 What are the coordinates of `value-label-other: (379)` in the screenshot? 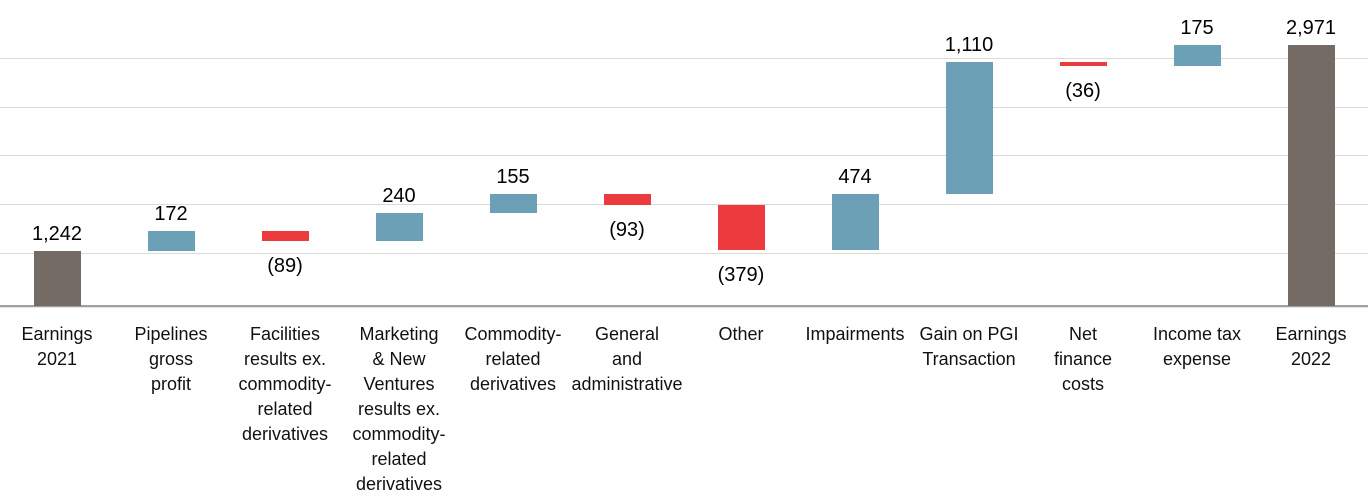 It's located at (741, 275).